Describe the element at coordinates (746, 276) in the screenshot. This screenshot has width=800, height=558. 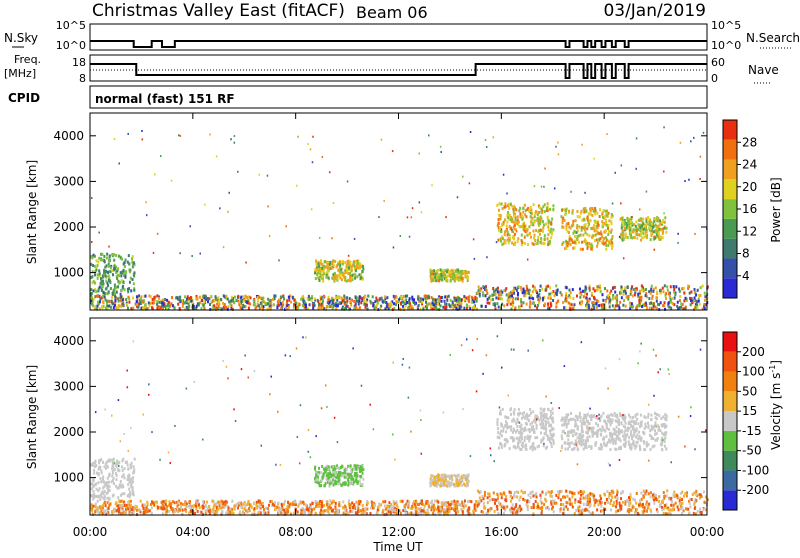
I see `colorbar-tick-label: 4` at that location.